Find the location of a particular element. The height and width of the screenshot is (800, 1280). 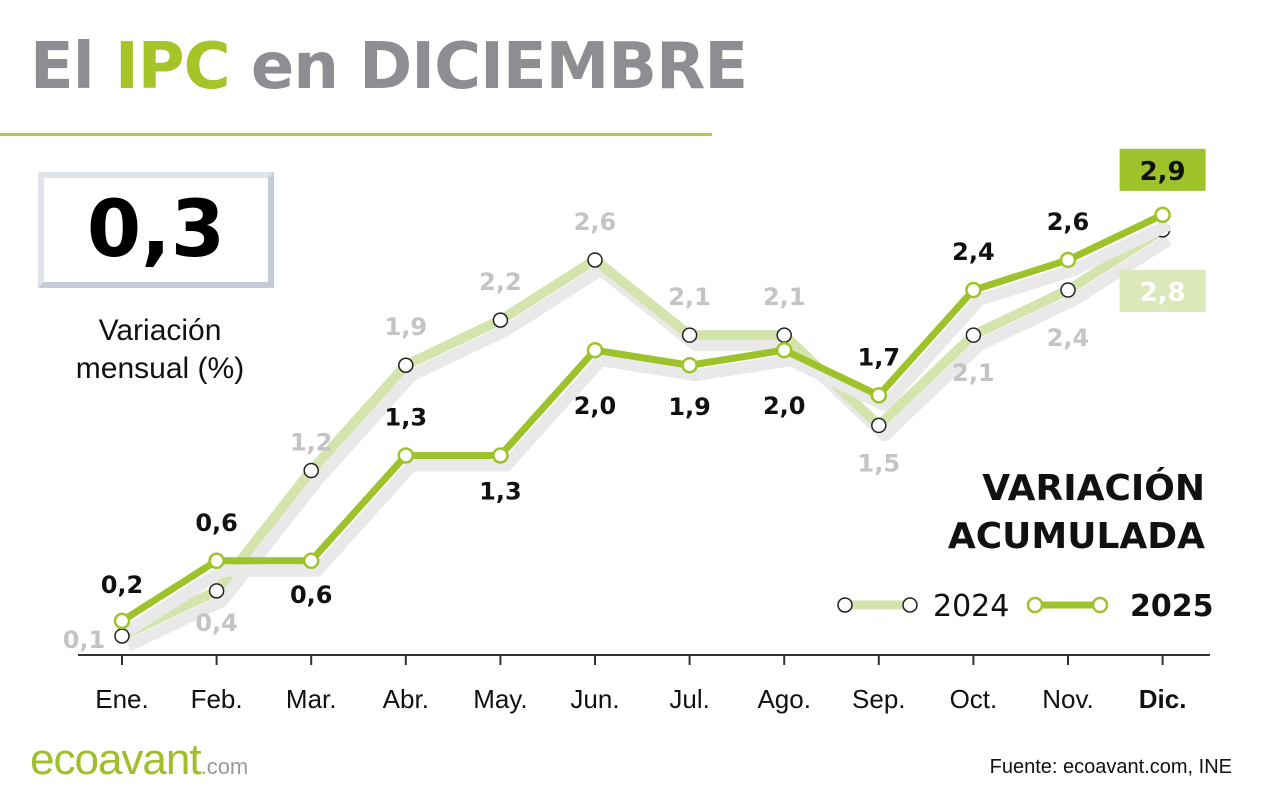

x-tick-label: Abr. is located at coordinates (406, 699).